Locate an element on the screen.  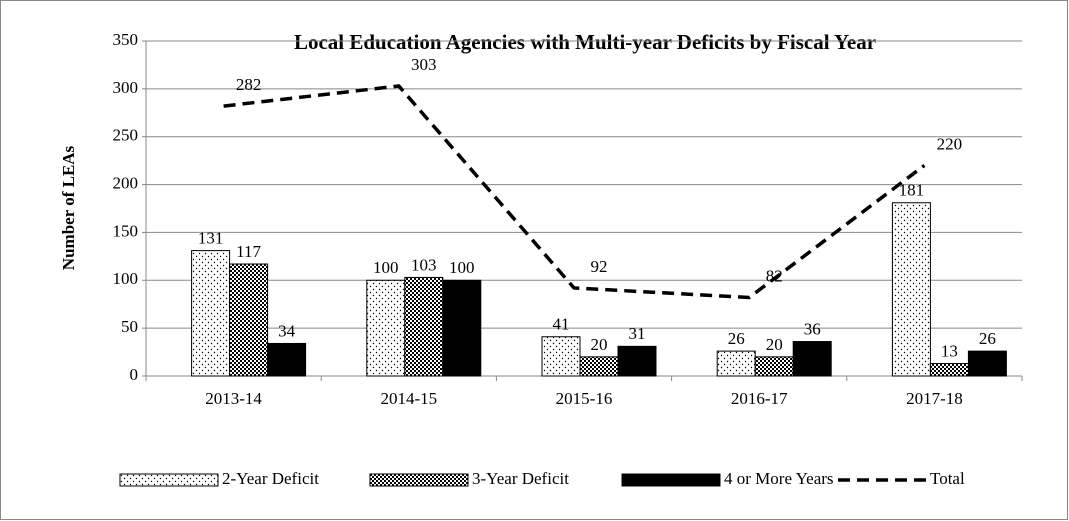
data-label: 181 is located at coordinates (912, 190).